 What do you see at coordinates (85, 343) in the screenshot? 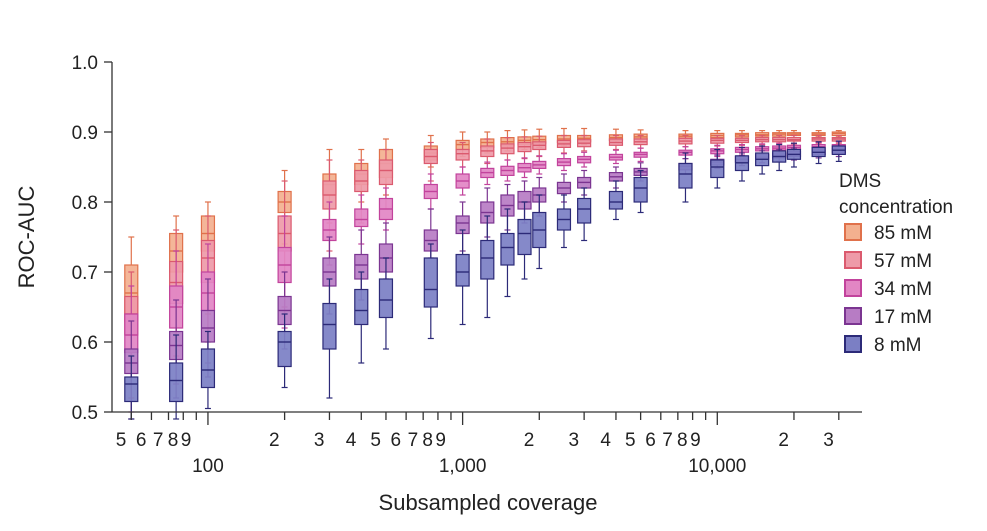
I see `y-tick-label: 0.6` at bounding box center [85, 343].